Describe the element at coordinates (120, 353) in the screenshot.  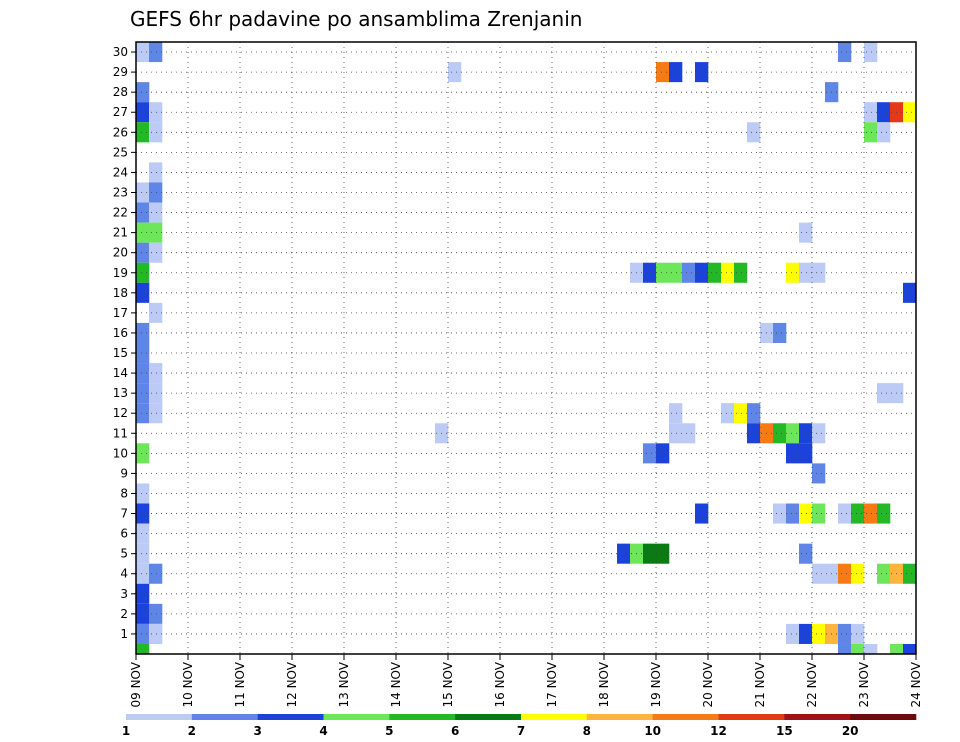
I see `y-tick-label: 15` at that location.